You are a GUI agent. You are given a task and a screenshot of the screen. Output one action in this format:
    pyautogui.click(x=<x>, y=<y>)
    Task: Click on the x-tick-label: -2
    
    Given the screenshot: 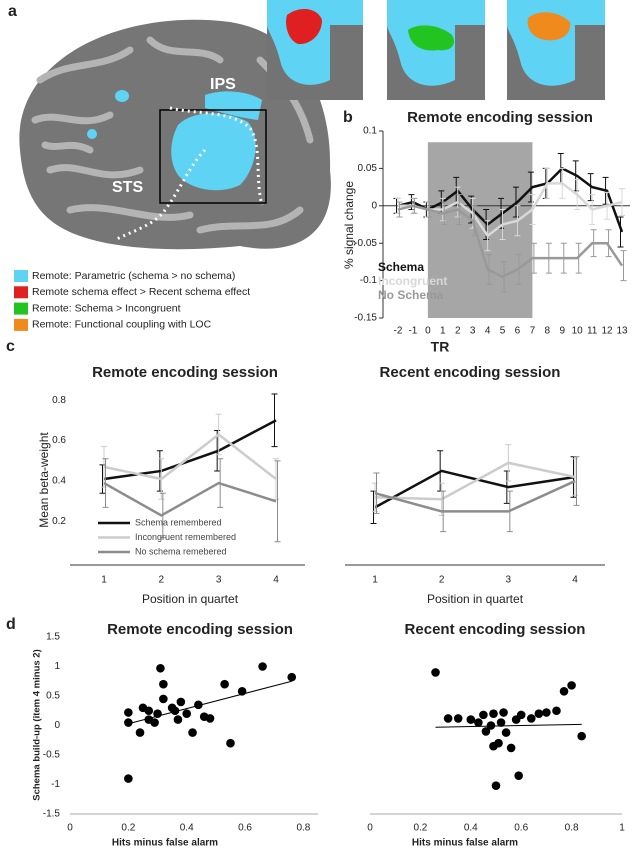 What is the action you would take?
    pyautogui.click(x=398, y=331)
    